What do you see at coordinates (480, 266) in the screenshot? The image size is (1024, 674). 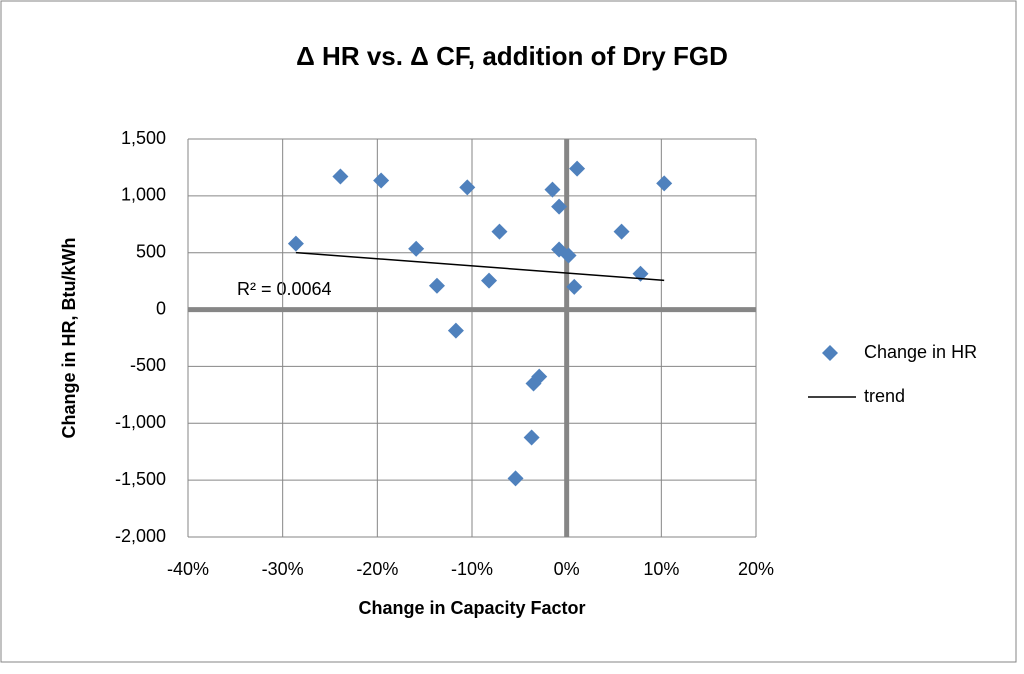 I see `trend-line` at bounding box center [480, 266].